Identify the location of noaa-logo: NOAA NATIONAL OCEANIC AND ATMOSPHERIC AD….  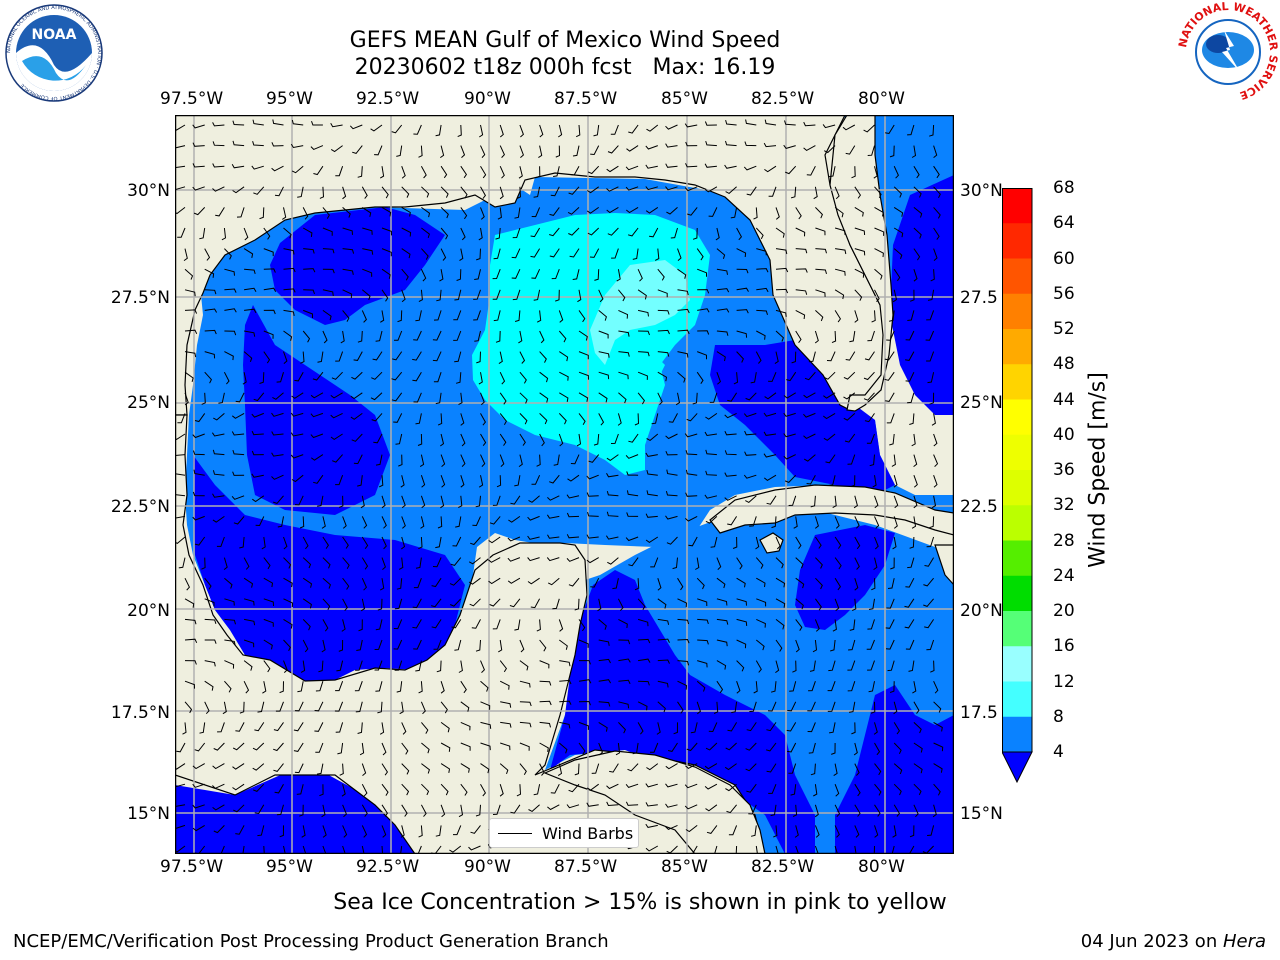
(54, 53).